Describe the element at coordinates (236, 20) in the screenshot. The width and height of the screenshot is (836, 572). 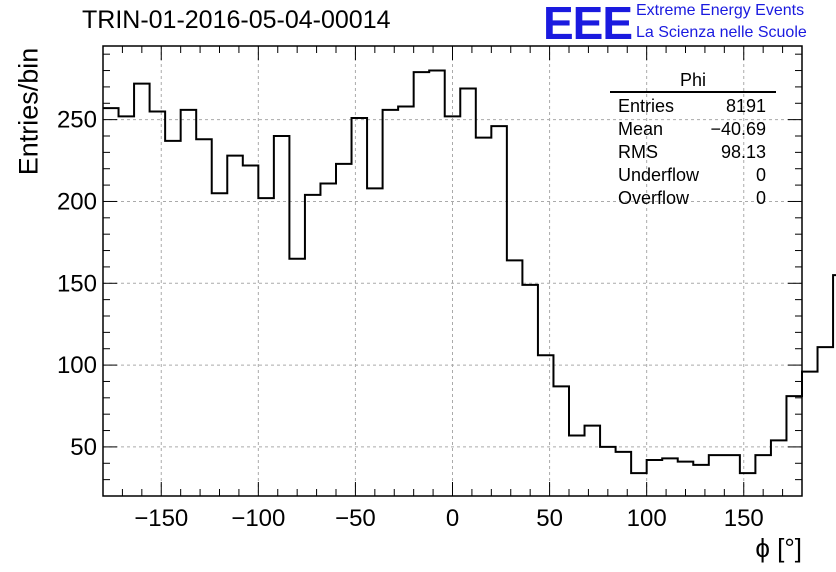
I see `run-title: TRIN-01-2016-05-04-00014` at that location.